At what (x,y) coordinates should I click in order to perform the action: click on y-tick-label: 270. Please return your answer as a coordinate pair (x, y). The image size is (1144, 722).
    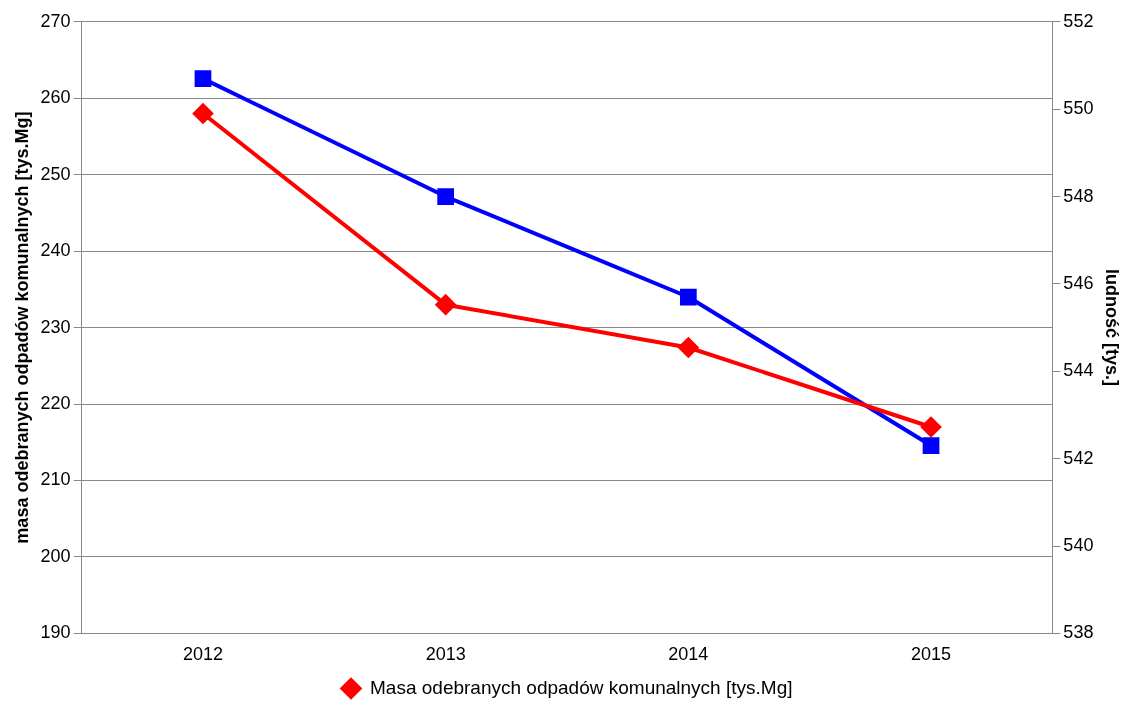
    Looking at the image, I should click on (55, 20).